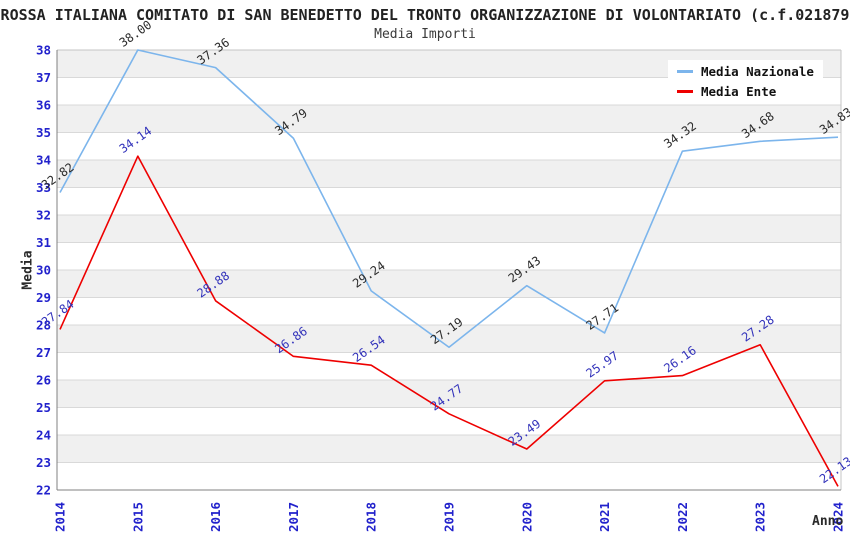  Describe the element at coordinates (43, 160) in the screenshot. I see `y-tick-label: 34` at that location.